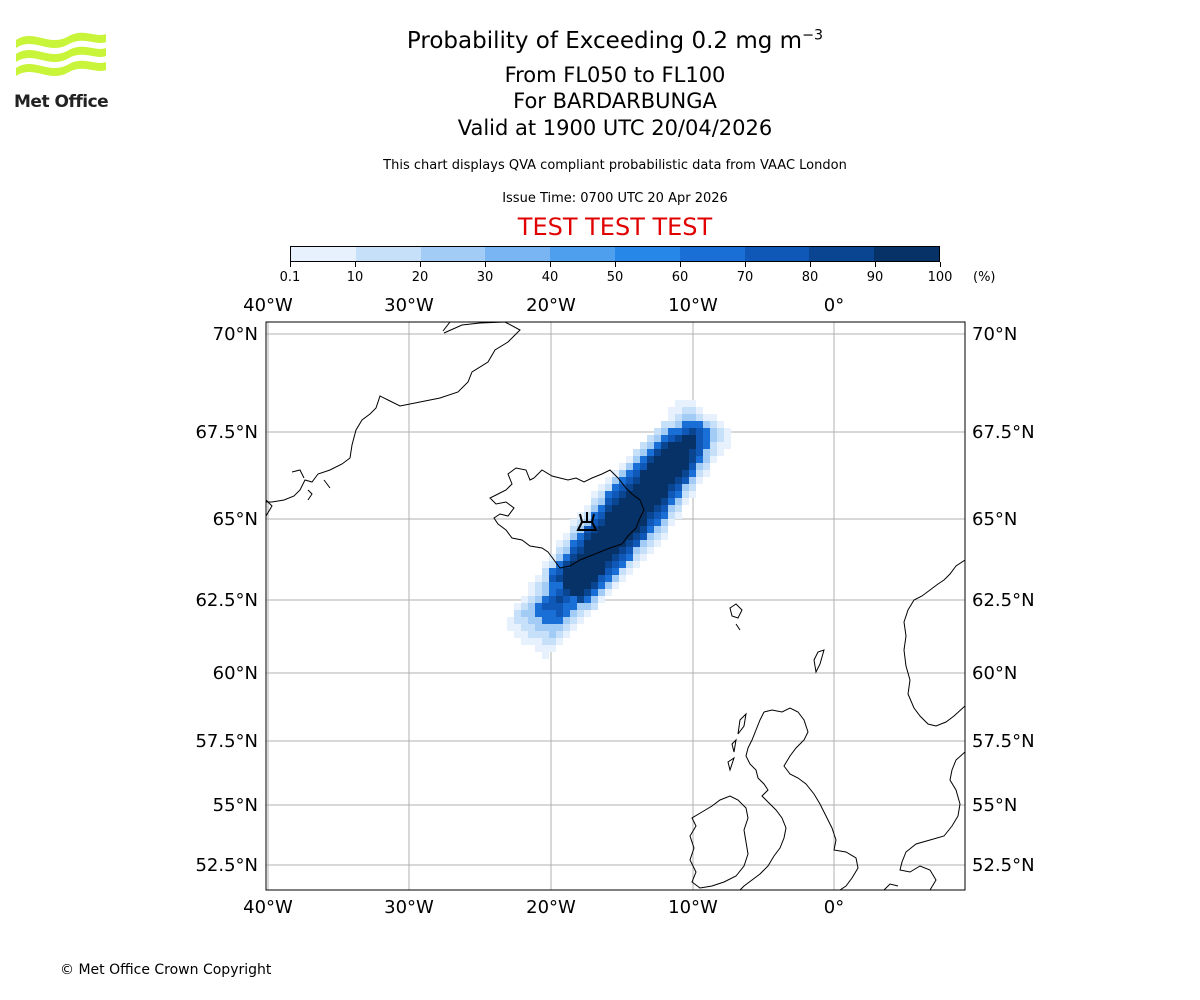  I want to click on title-superscript: −3, so click(813, 35).